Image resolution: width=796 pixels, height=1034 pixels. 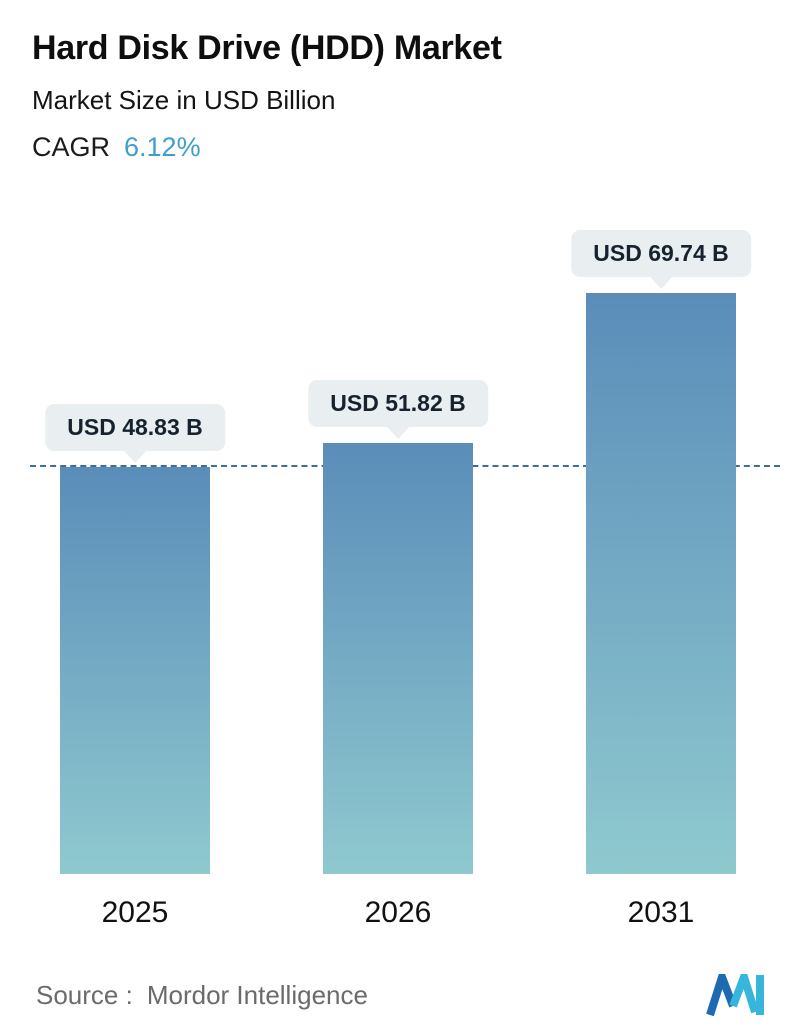 I want to click on bar-2031: USD 69.74 B, so click(x=661, y=552).